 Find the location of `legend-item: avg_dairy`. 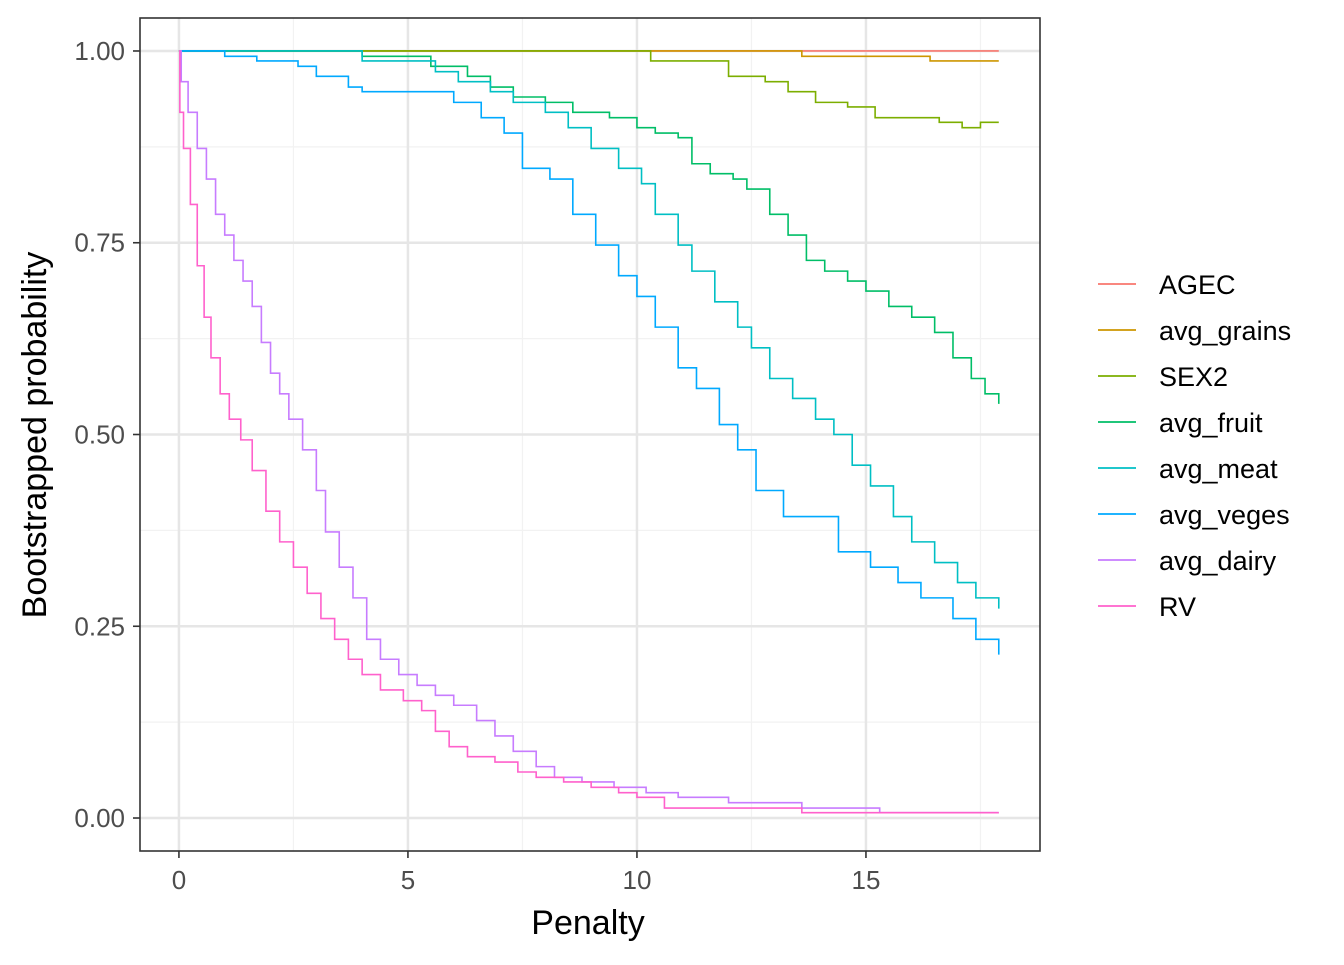

legend-item: avg_dairy is located at coordinates (1187, 561).